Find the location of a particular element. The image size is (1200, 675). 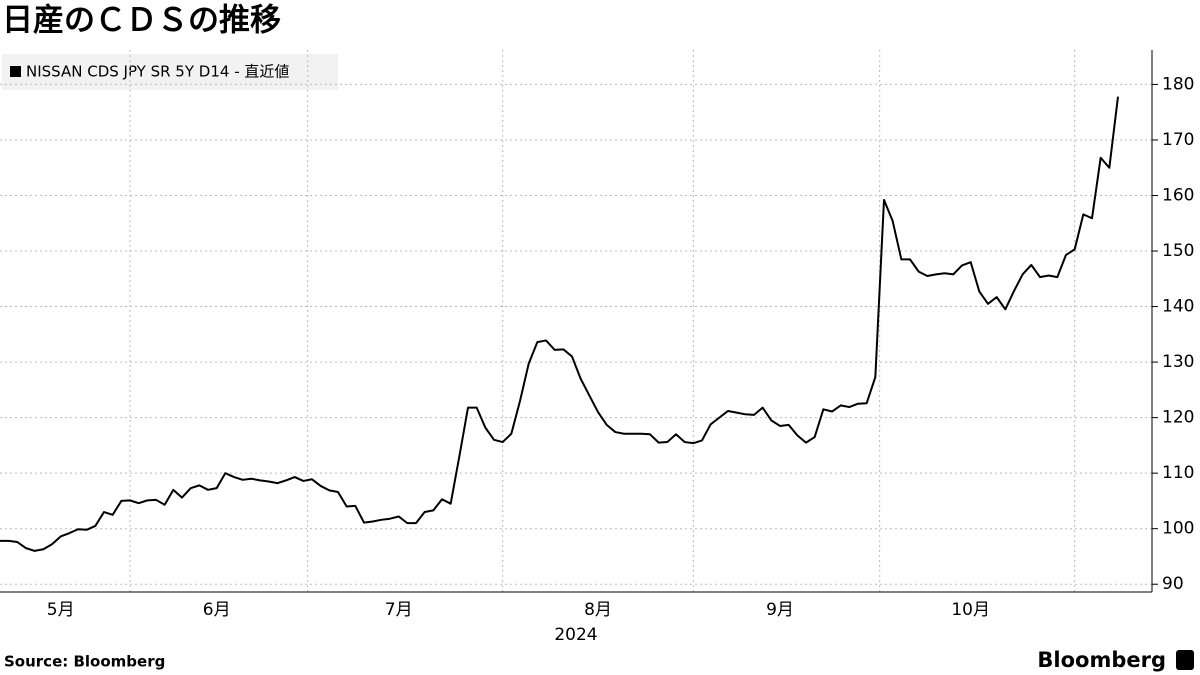

y-tick-label: 90 is located at coordinates (1173, 584).